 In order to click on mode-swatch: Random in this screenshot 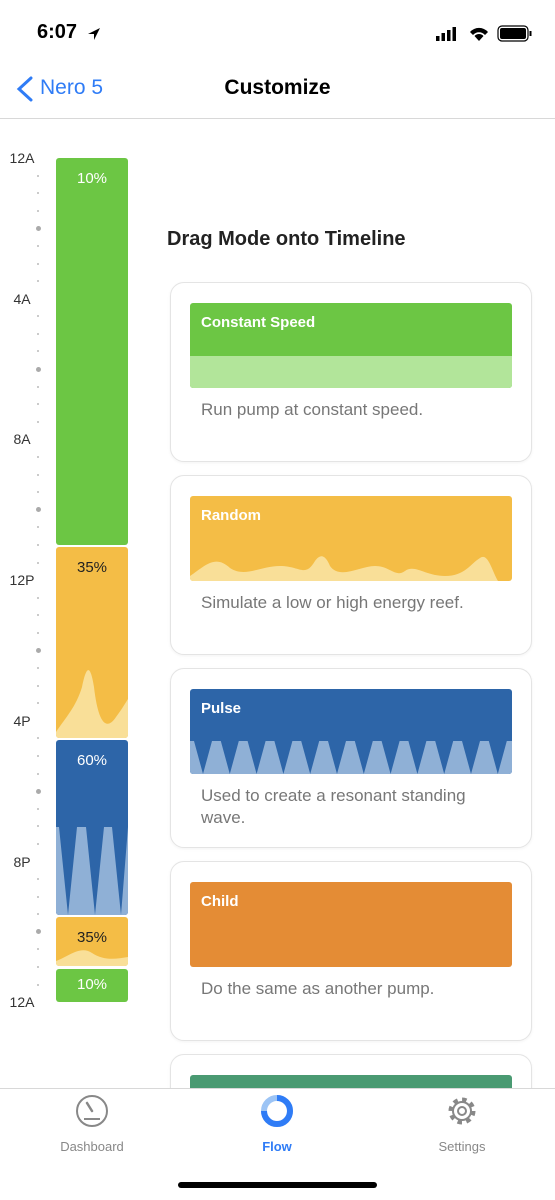, I will do `click(351, 538)`.